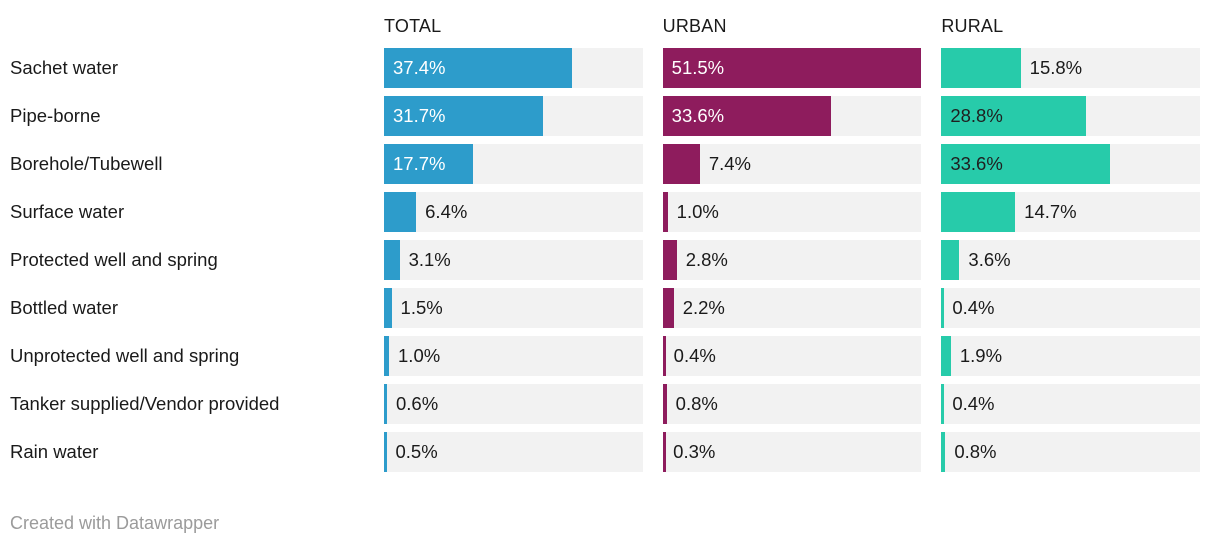  What do you see at coordinates (513, 72) in the screenshot?
I see `bar-cell: 37.4%` at bounding box center [513, 72].